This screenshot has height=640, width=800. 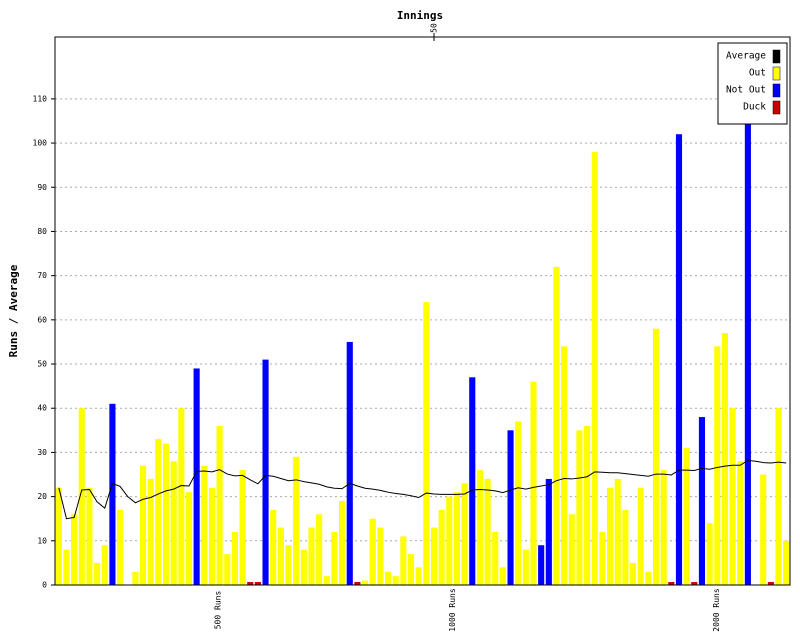 I want to click on y-tick-label: 0, so click(x=44, y=585).